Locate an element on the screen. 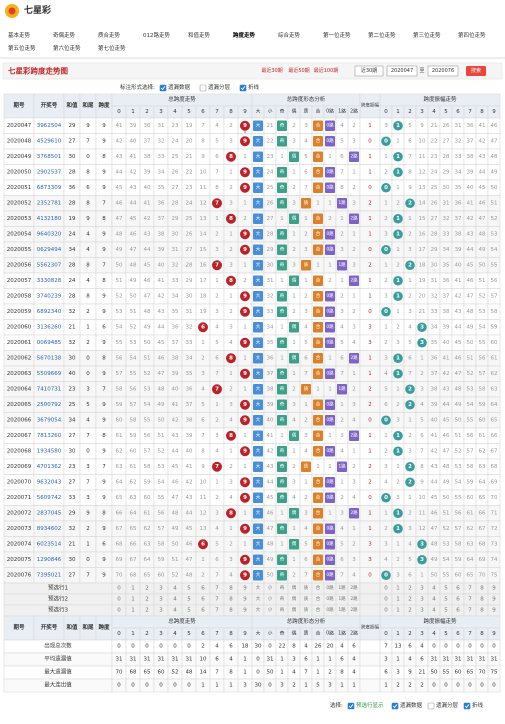 Image resolution: width=505 pixels, height=724 pixels. marking-option: 遗漏分层 is located at coordinates (219, 87).